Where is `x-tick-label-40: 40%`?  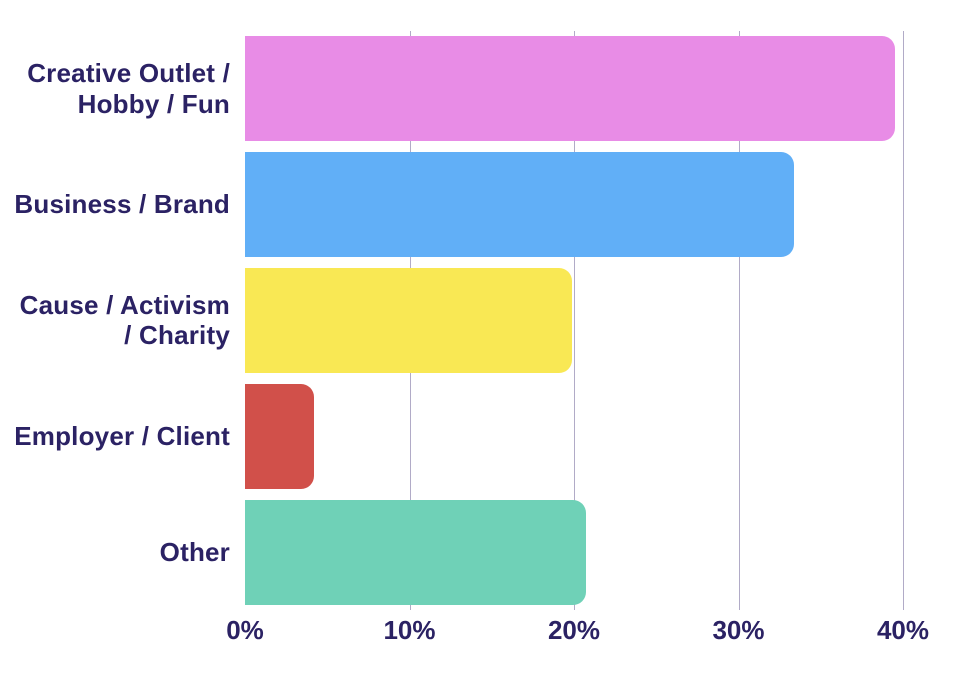 x-tick-label-40: 40% is located at coordinates (903, 630).